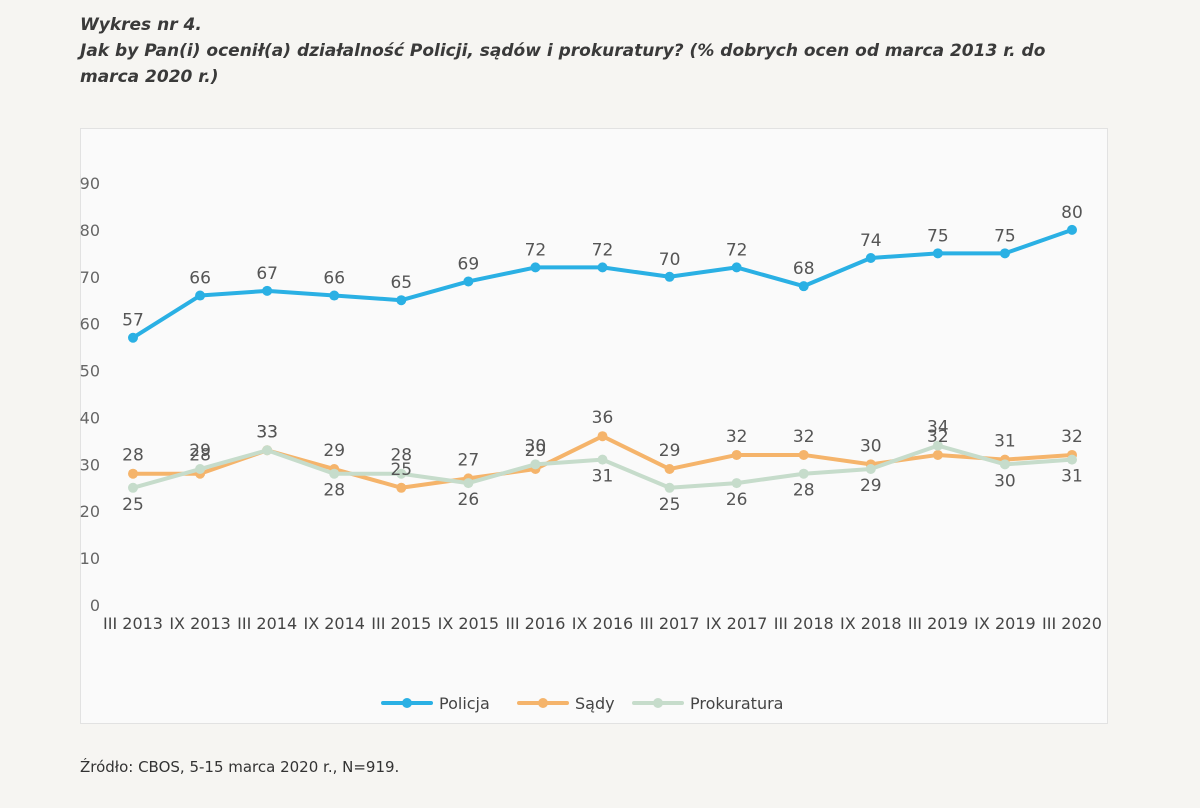 This screenshot has width=1200, height=808. What do you see at coordinates (870, 623) in the screenshot?
I see `x-tick-label: IX 2018` at bounding box center [870, 623].